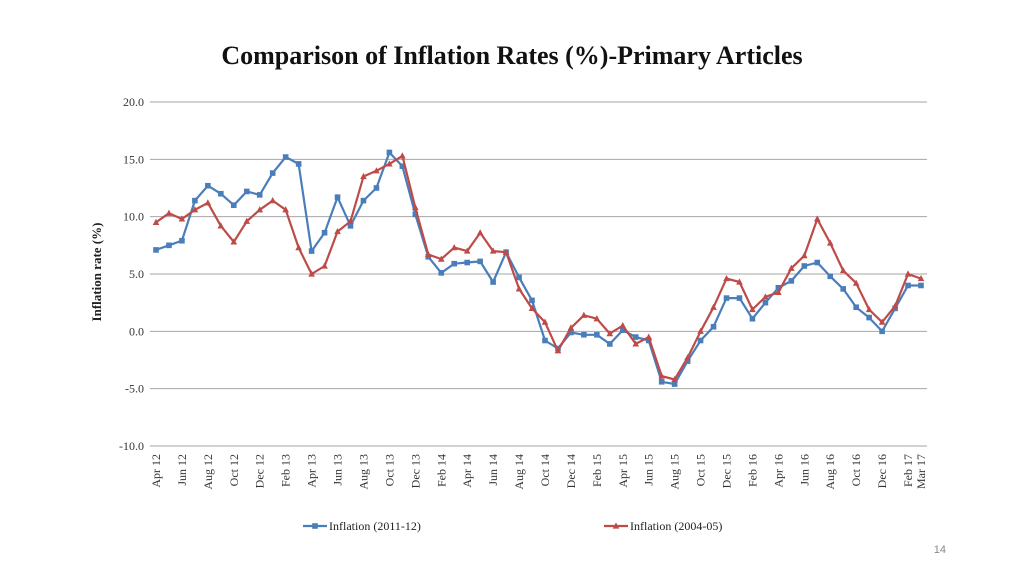 This screenshot has width=1024, height=576. What do you see at coordinates (234, 470) in the screenshot?
I see `x-tick-label: Oct 12` at bounding box center [234, 470].